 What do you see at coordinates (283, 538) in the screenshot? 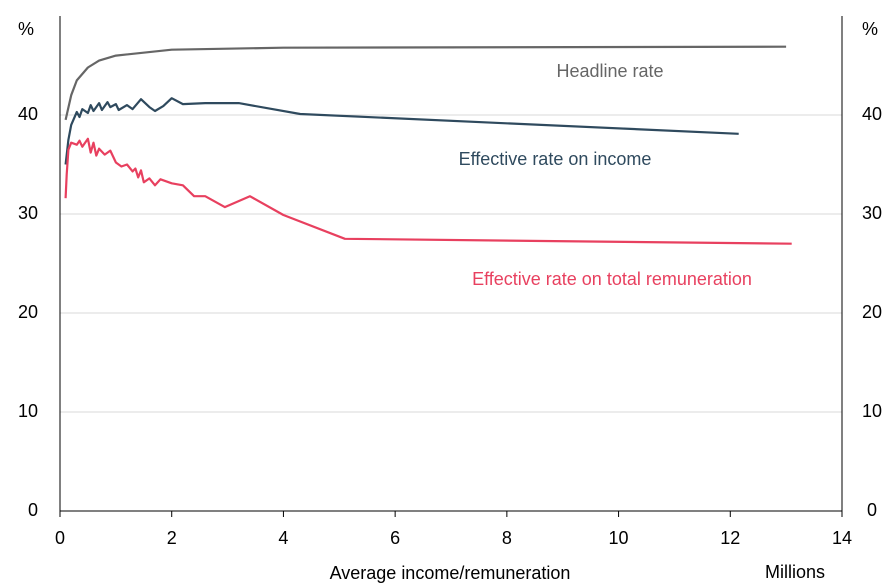
I see `x-tick-label: 4` at bounding box center [283, 538].